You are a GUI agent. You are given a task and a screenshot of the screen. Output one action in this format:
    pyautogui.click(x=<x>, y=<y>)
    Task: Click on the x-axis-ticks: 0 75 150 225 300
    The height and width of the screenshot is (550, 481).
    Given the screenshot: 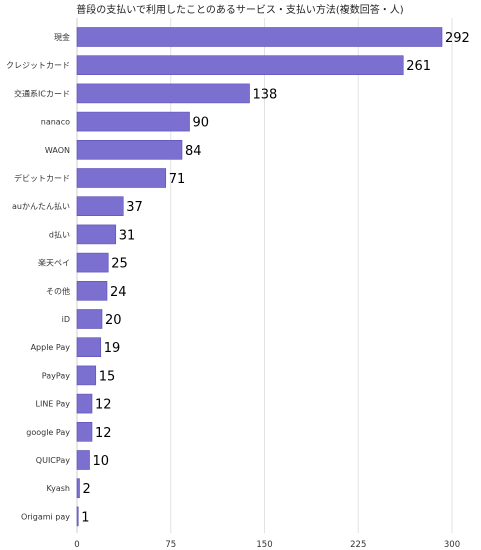 What is the action you would take?
    pyautogui.click(x=267, y=545)
    